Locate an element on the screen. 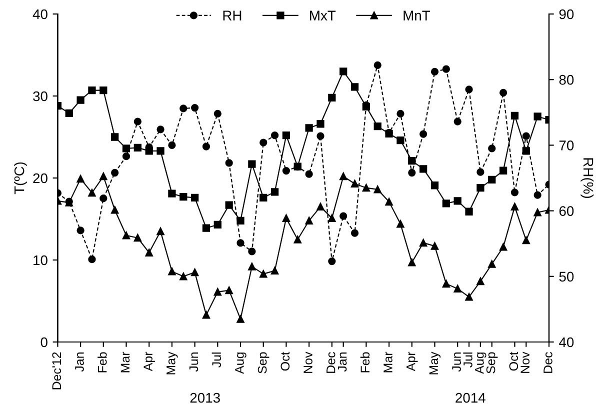 Image resolution: width=603 pixels, height=411 pixels. y2-tick-label: 80 is located at coordinates (566, 79).